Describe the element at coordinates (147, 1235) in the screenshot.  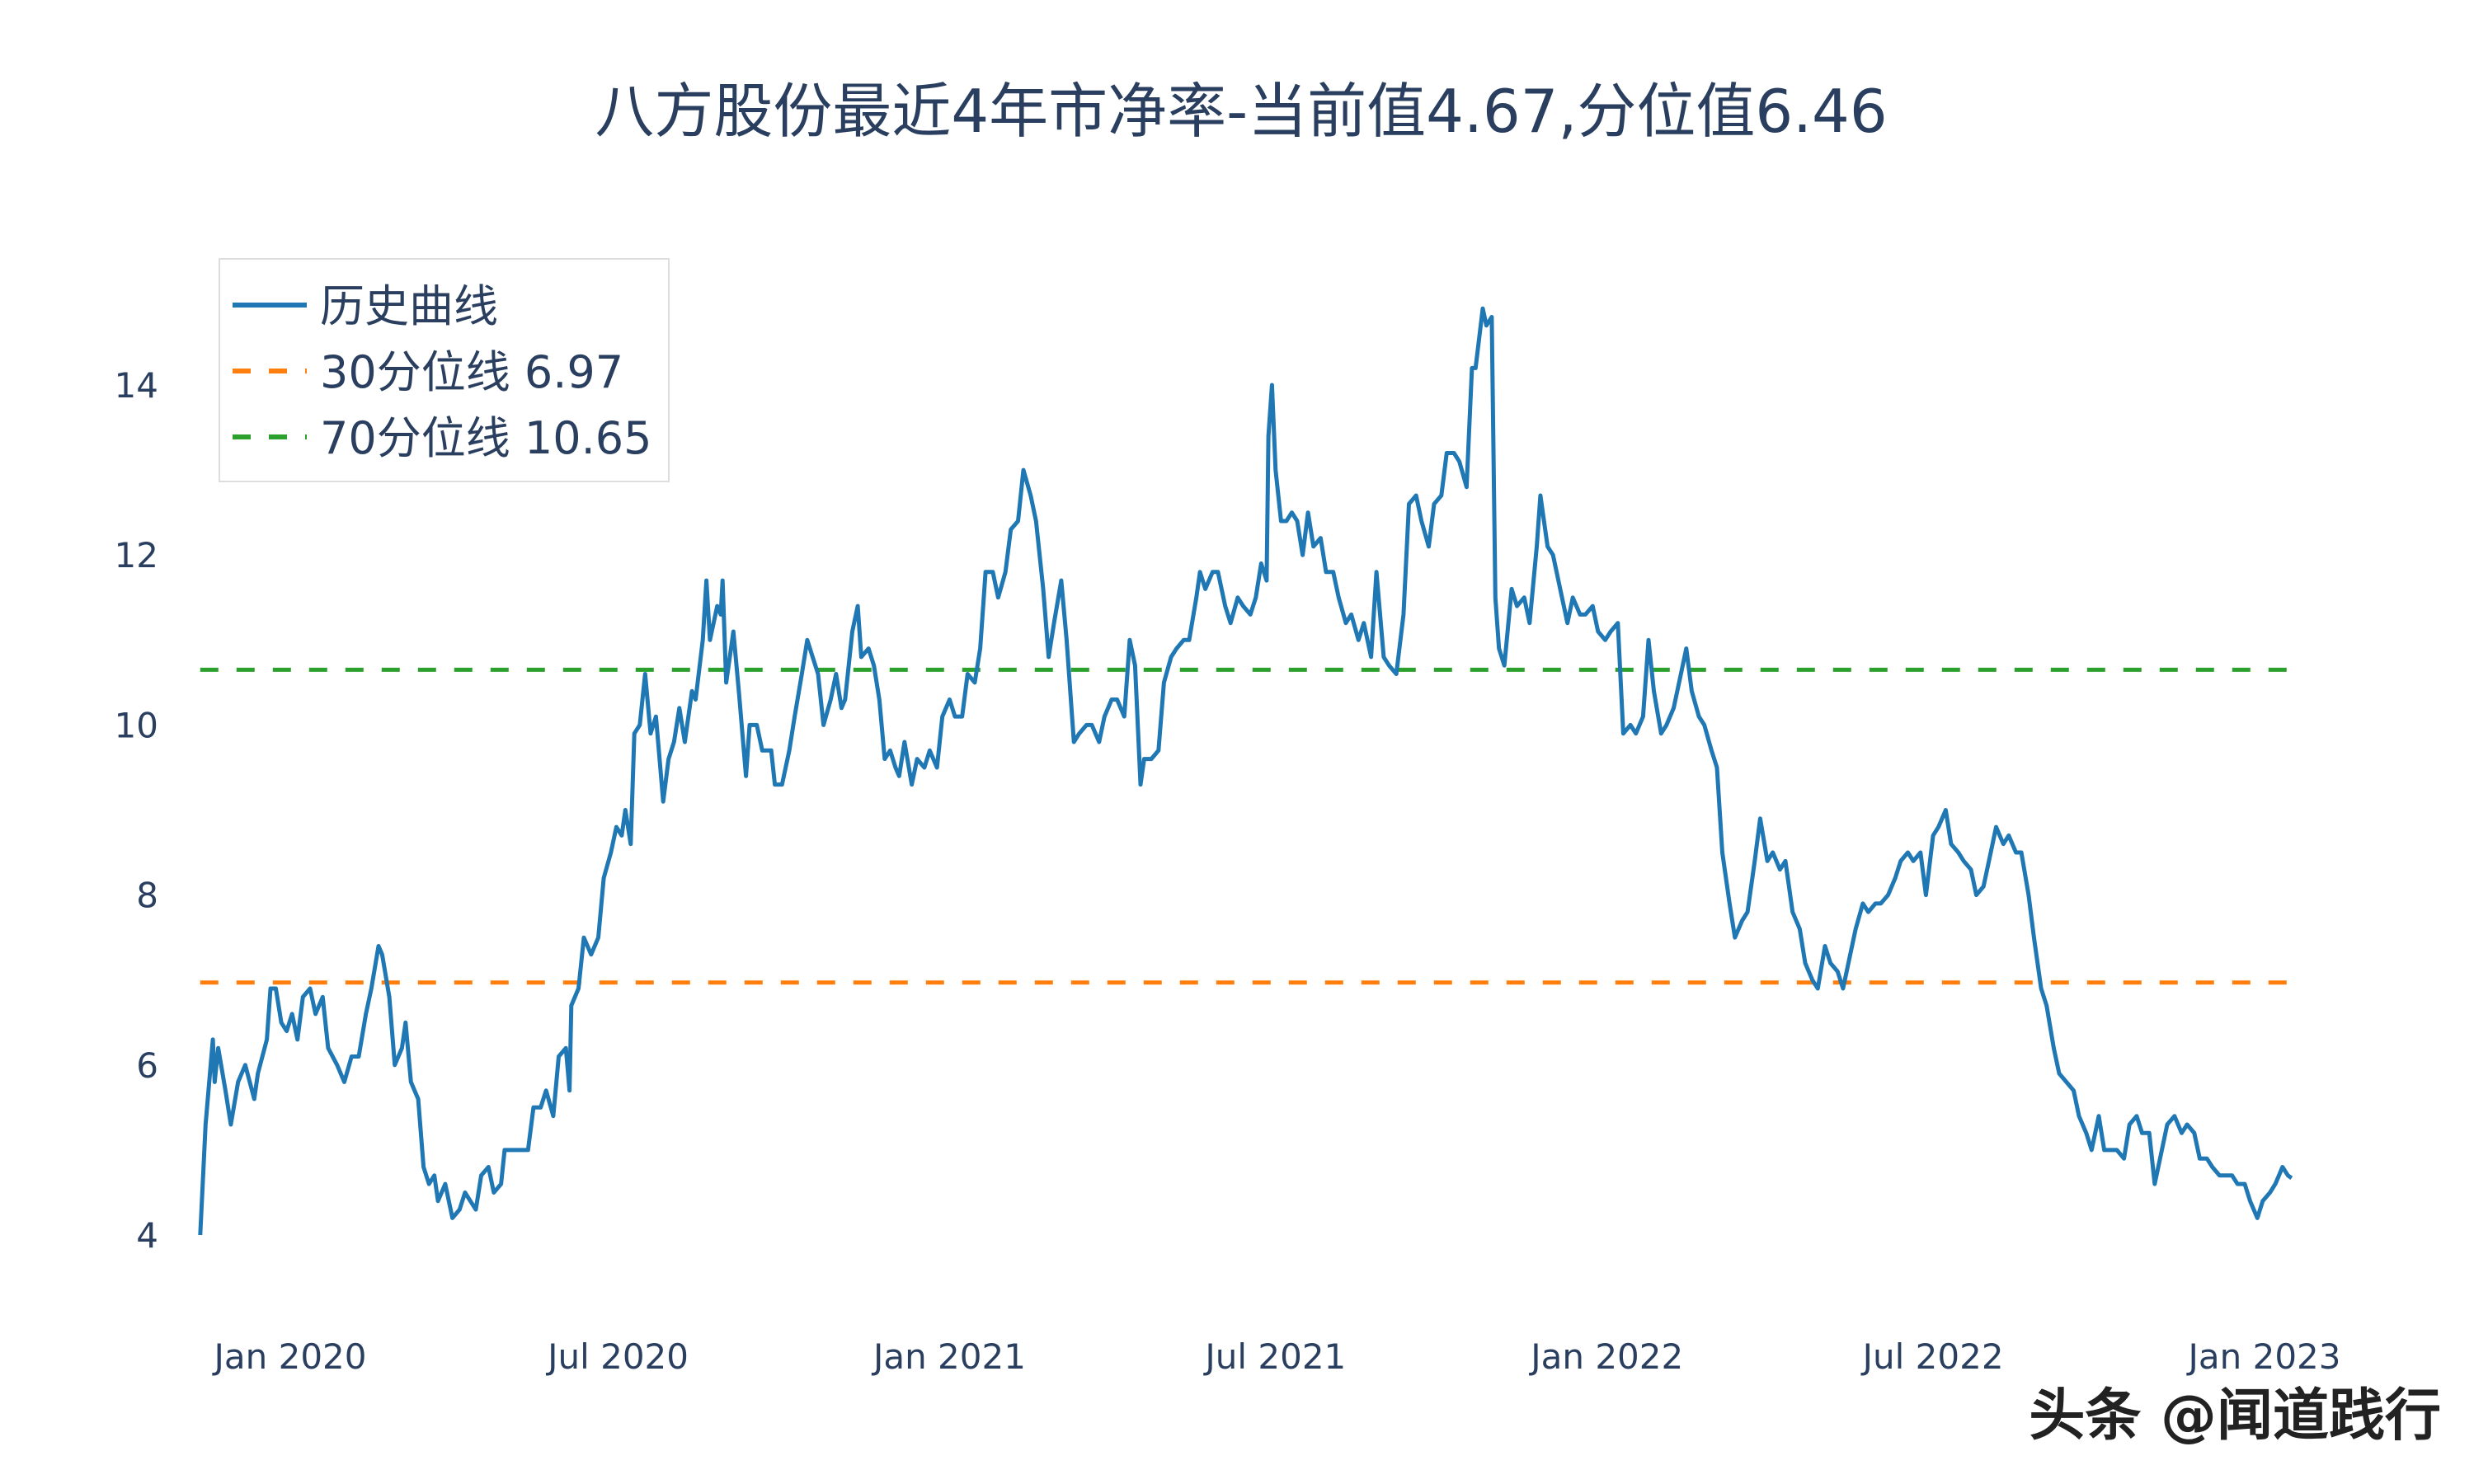
I see `y-tick-label: 4` at that location.